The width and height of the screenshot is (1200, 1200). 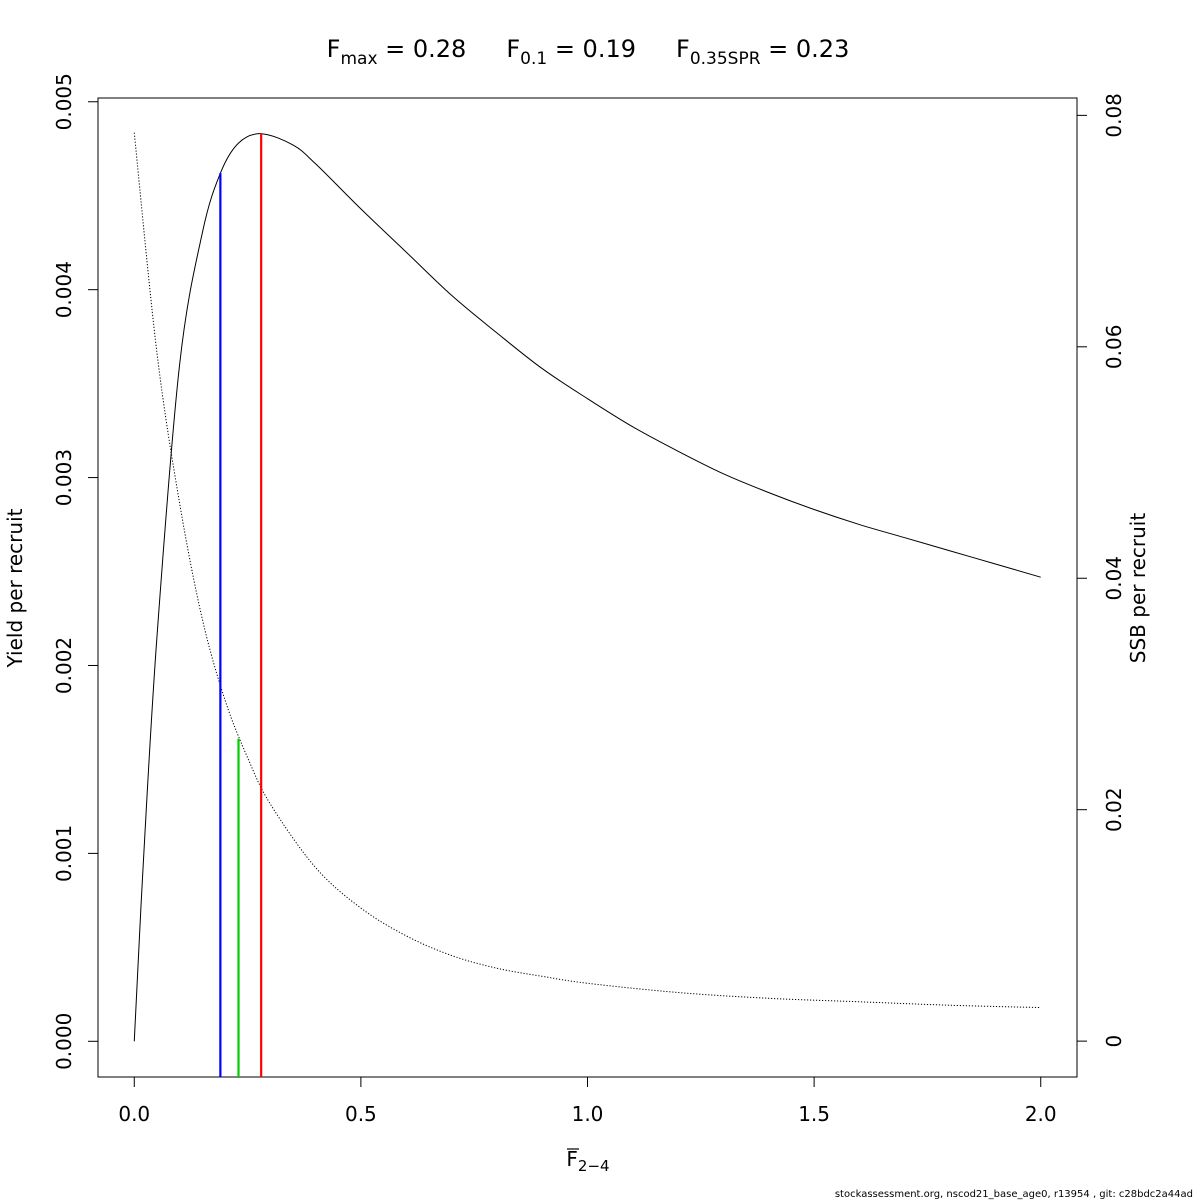 What do you see at coordinates (1041, 1114) in the screenshot?
I see `x-tick-label: 2.0` at bounding box center [1041, 1114].